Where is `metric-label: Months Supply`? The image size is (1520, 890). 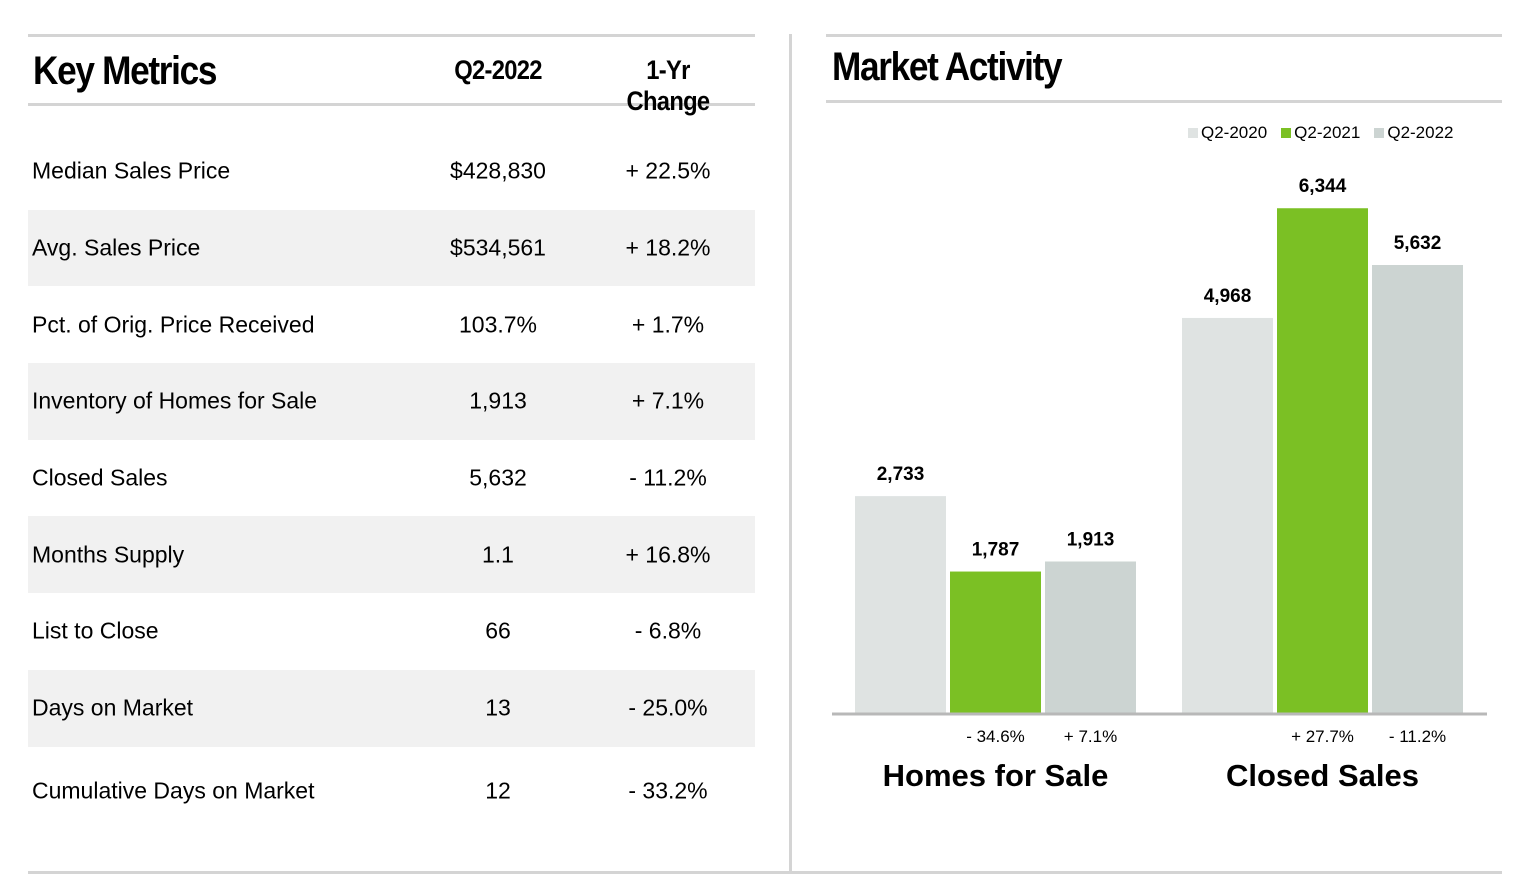
metric-label: Months Supply is located at coordinates (108, 554).